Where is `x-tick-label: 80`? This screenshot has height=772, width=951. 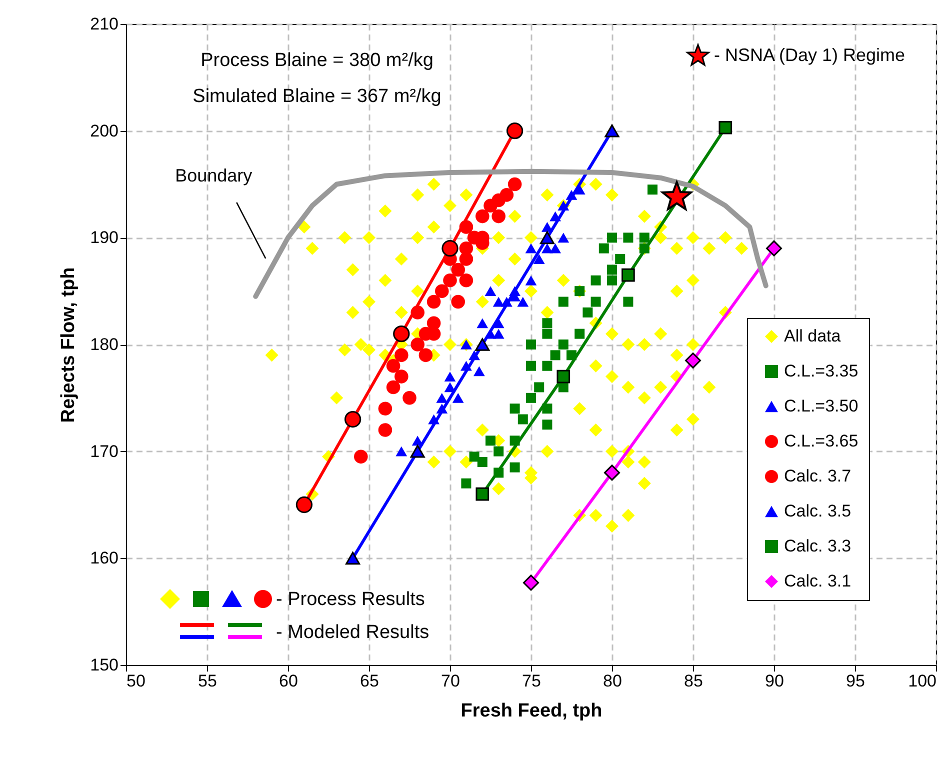
x-tick-label: 80 is located at coordinates (612, 681).